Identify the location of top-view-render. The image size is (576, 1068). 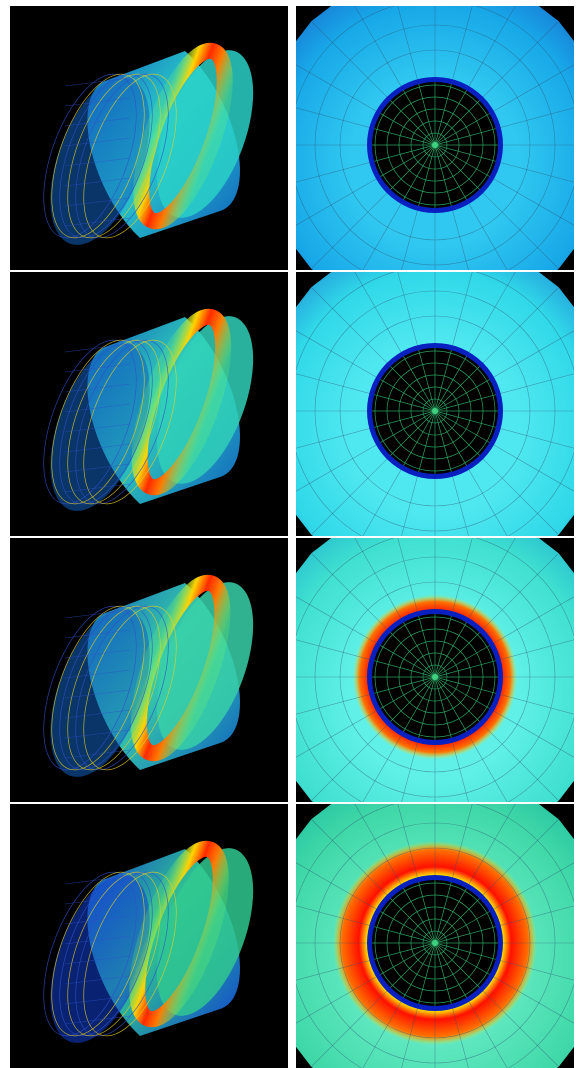
(435, 404).